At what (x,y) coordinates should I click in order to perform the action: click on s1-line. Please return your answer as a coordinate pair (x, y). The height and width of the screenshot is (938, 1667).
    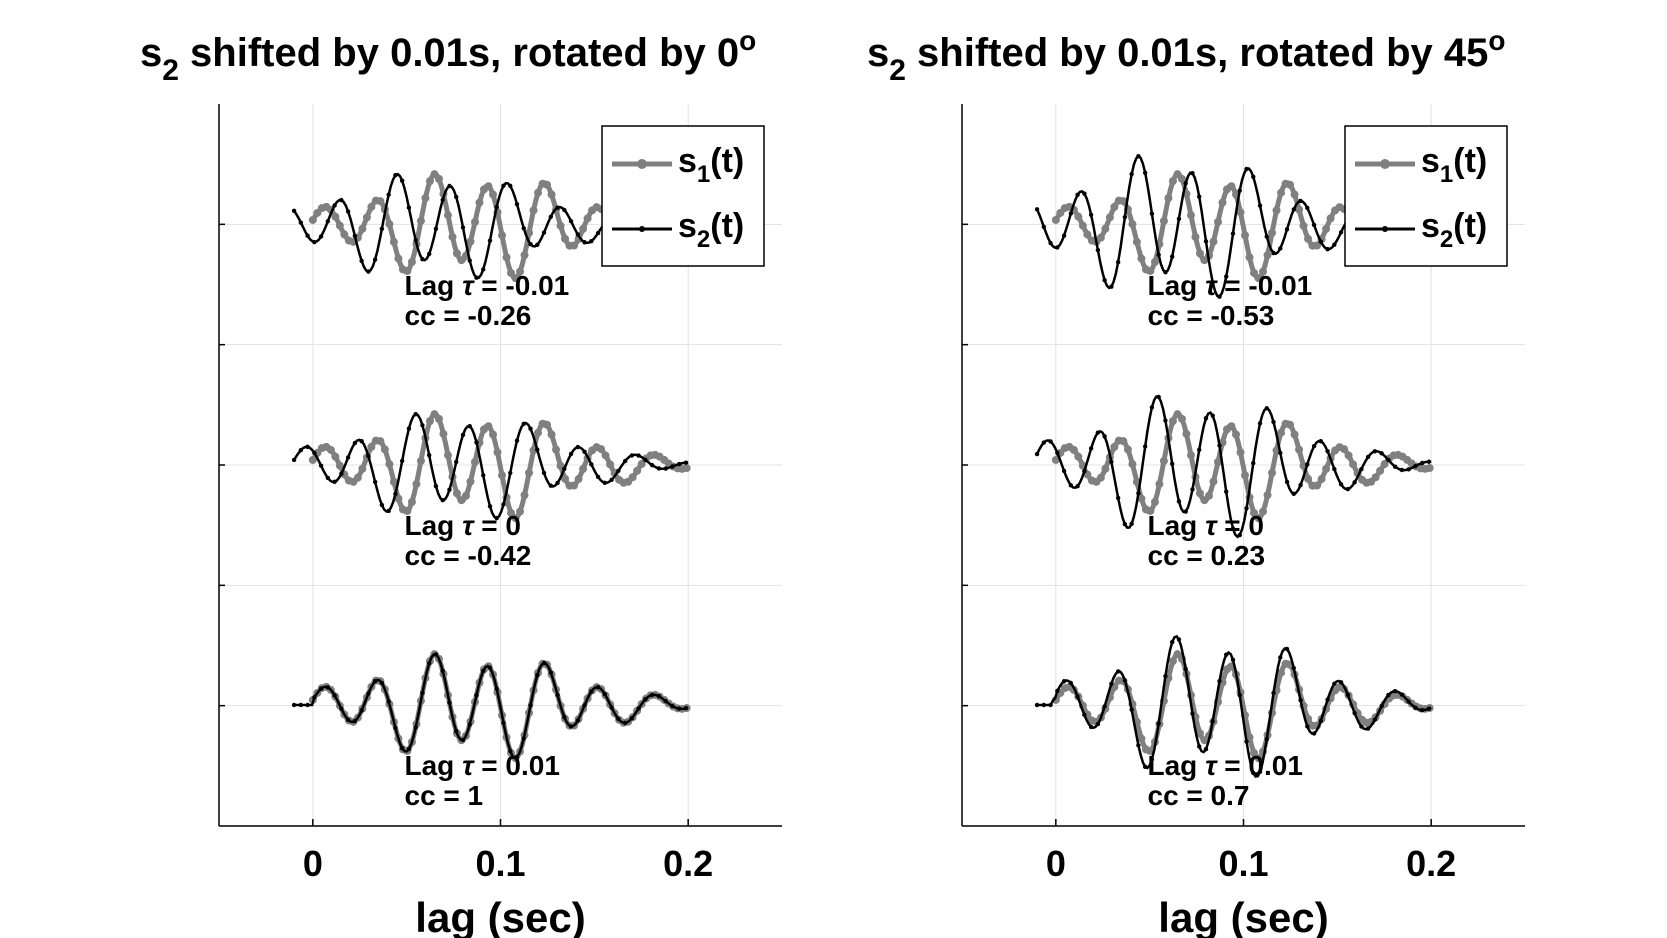
    Looking at the image, I should click on (499, 466).